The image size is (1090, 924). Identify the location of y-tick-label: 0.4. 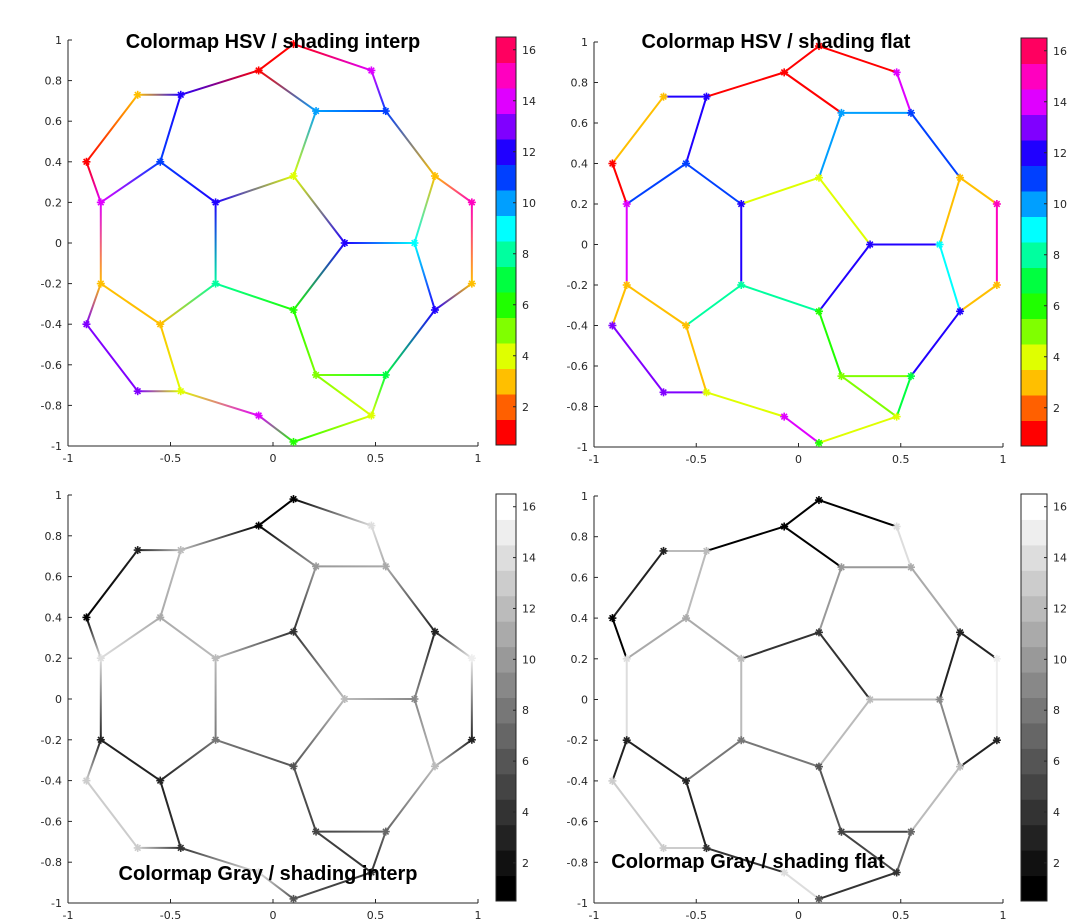
(580, 164).